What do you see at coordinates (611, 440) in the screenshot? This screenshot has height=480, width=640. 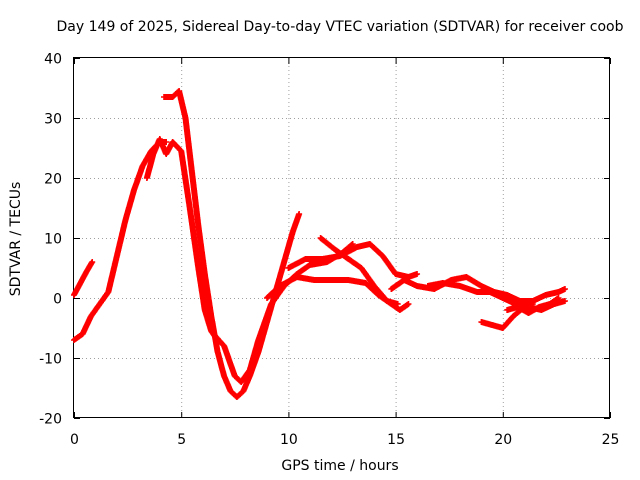 I see `x-tick-label: 25` at bounding box center [611, 440].